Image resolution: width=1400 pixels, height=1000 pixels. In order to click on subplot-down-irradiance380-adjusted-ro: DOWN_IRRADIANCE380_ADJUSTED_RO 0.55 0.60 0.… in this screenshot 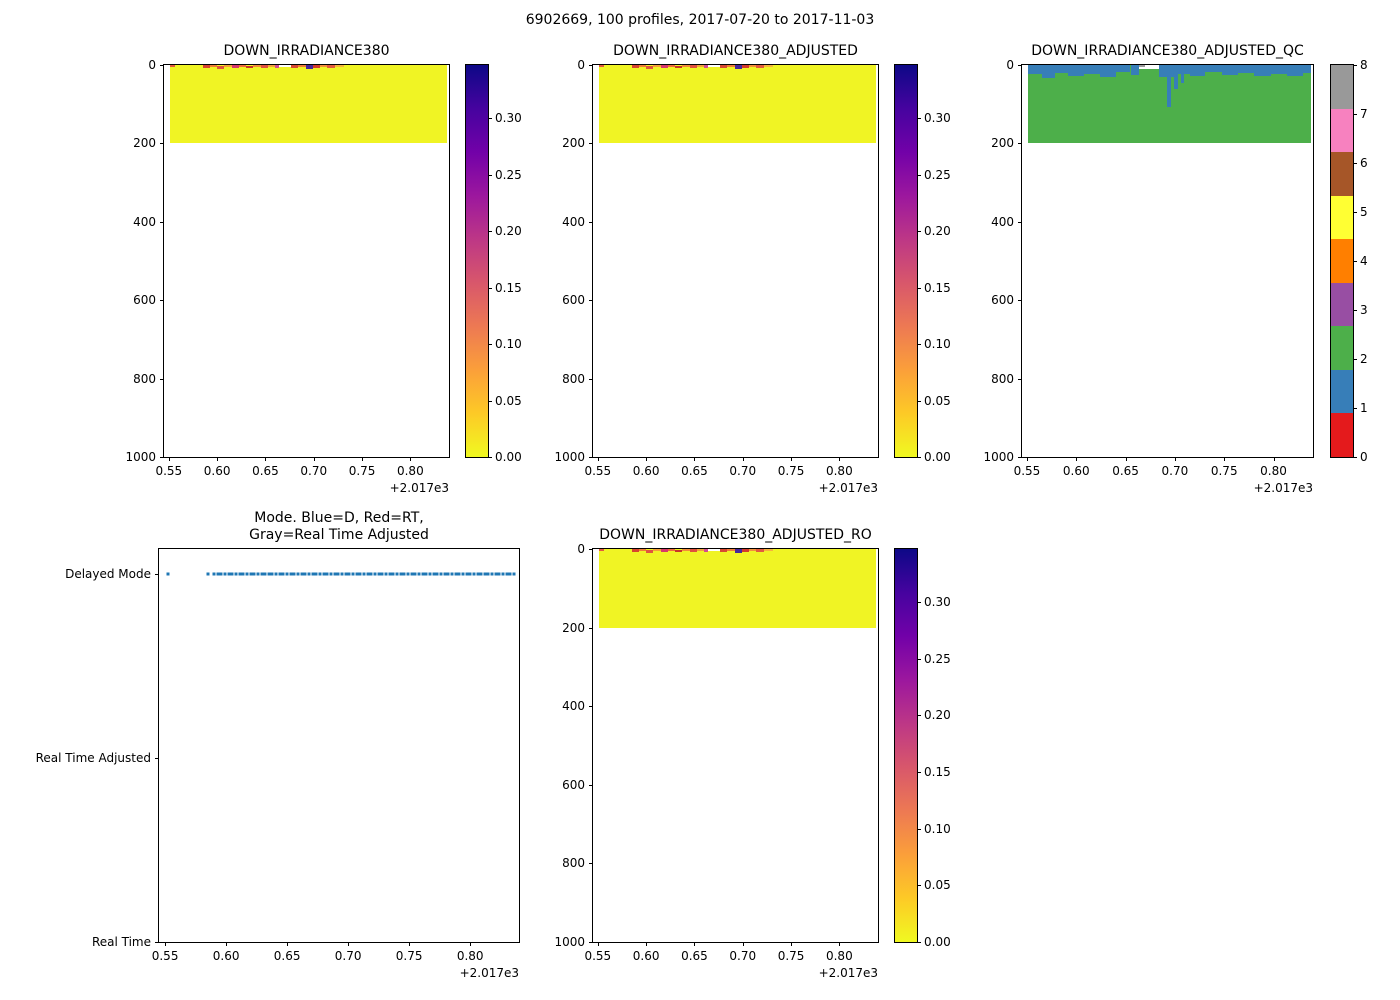, I will do `click(716, 753)`.